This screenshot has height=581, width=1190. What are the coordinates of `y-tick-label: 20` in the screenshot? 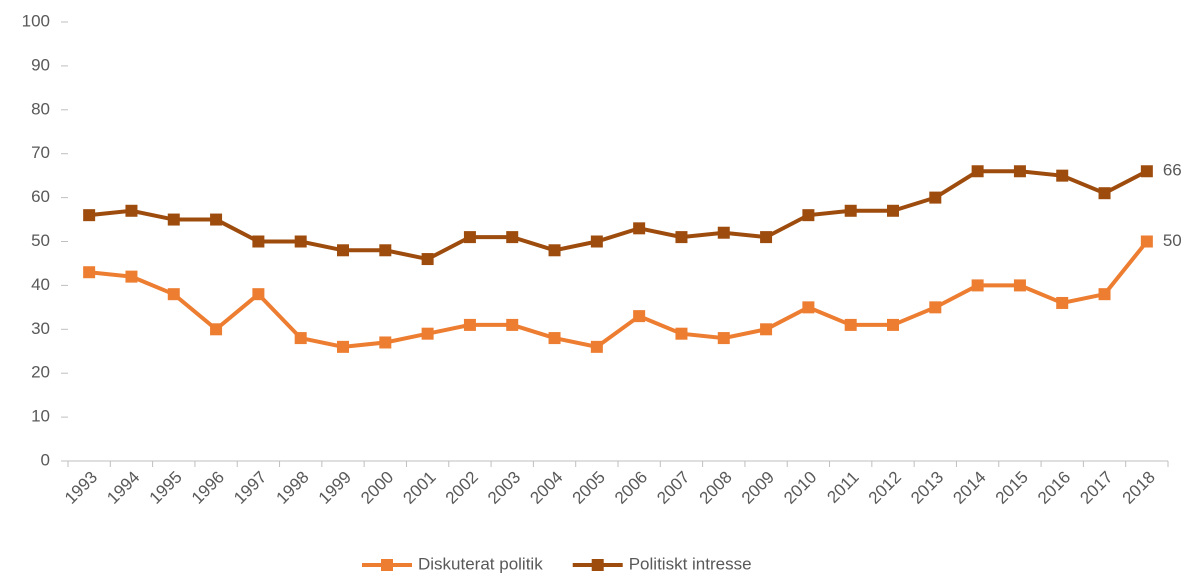 It's located at (40, 372).